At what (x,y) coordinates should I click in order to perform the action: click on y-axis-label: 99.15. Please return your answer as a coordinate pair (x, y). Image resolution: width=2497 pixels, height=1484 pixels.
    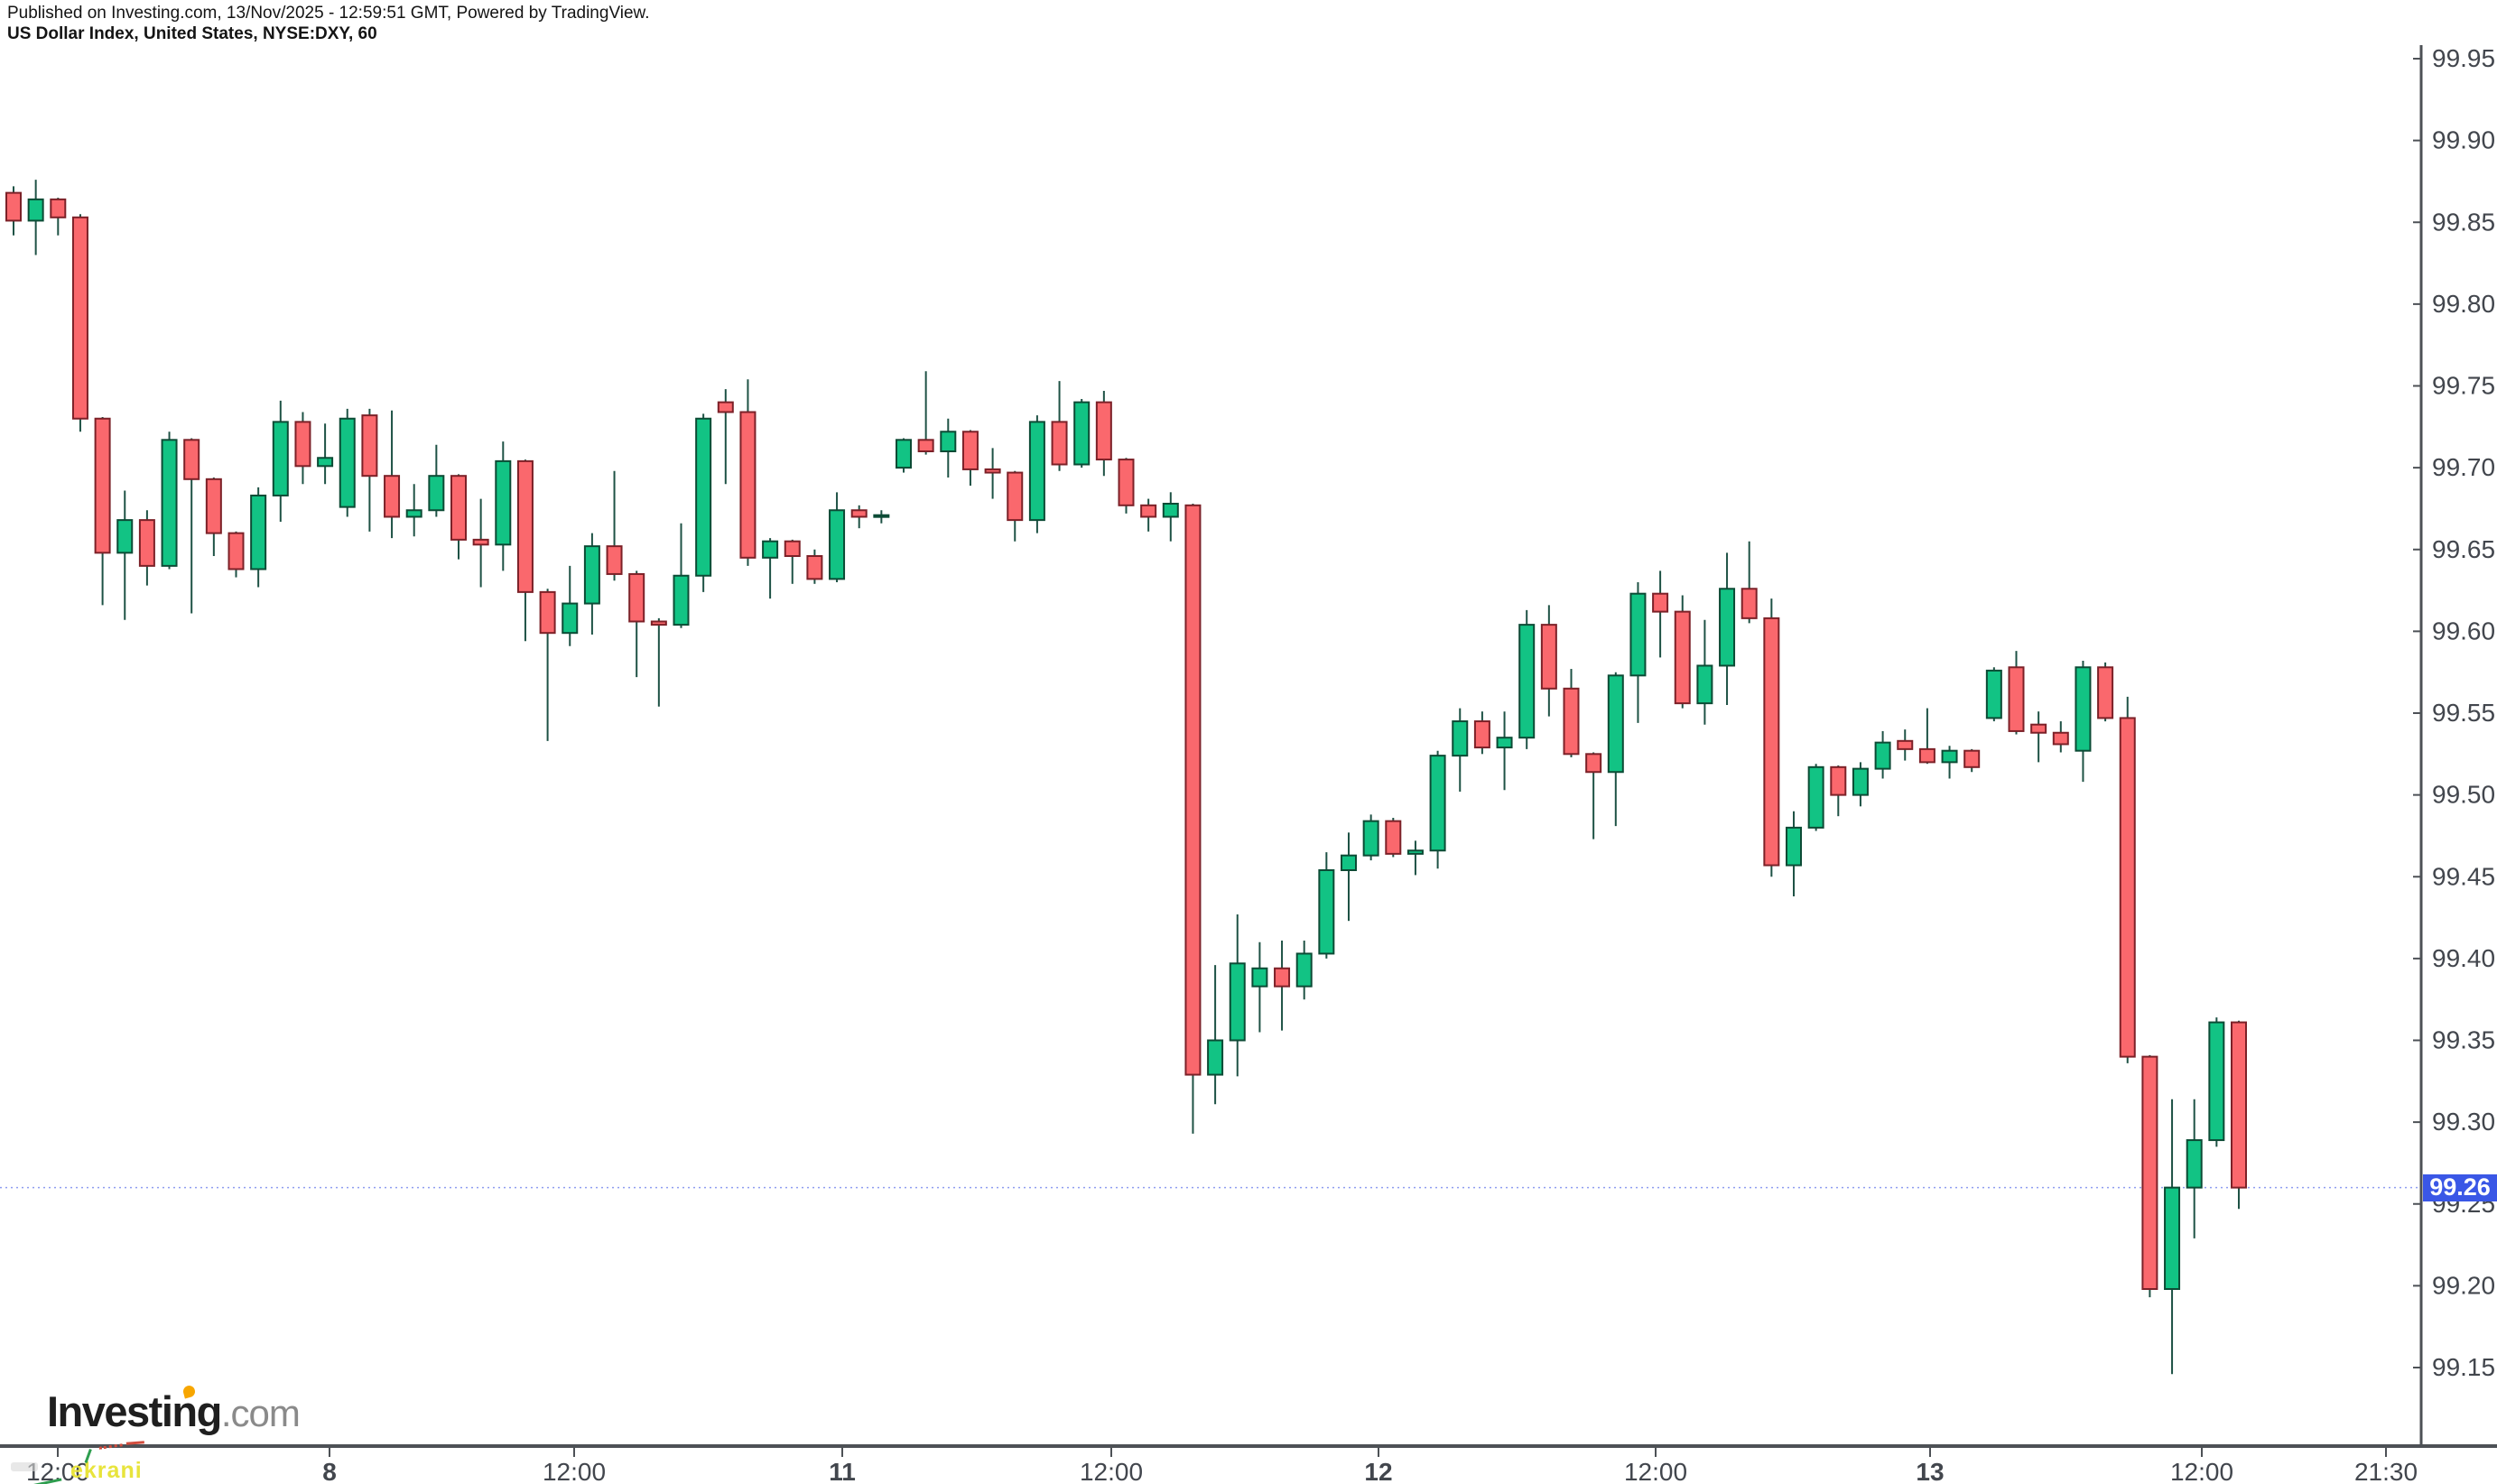
    Looking at the image, I should click on (2463, 1367).